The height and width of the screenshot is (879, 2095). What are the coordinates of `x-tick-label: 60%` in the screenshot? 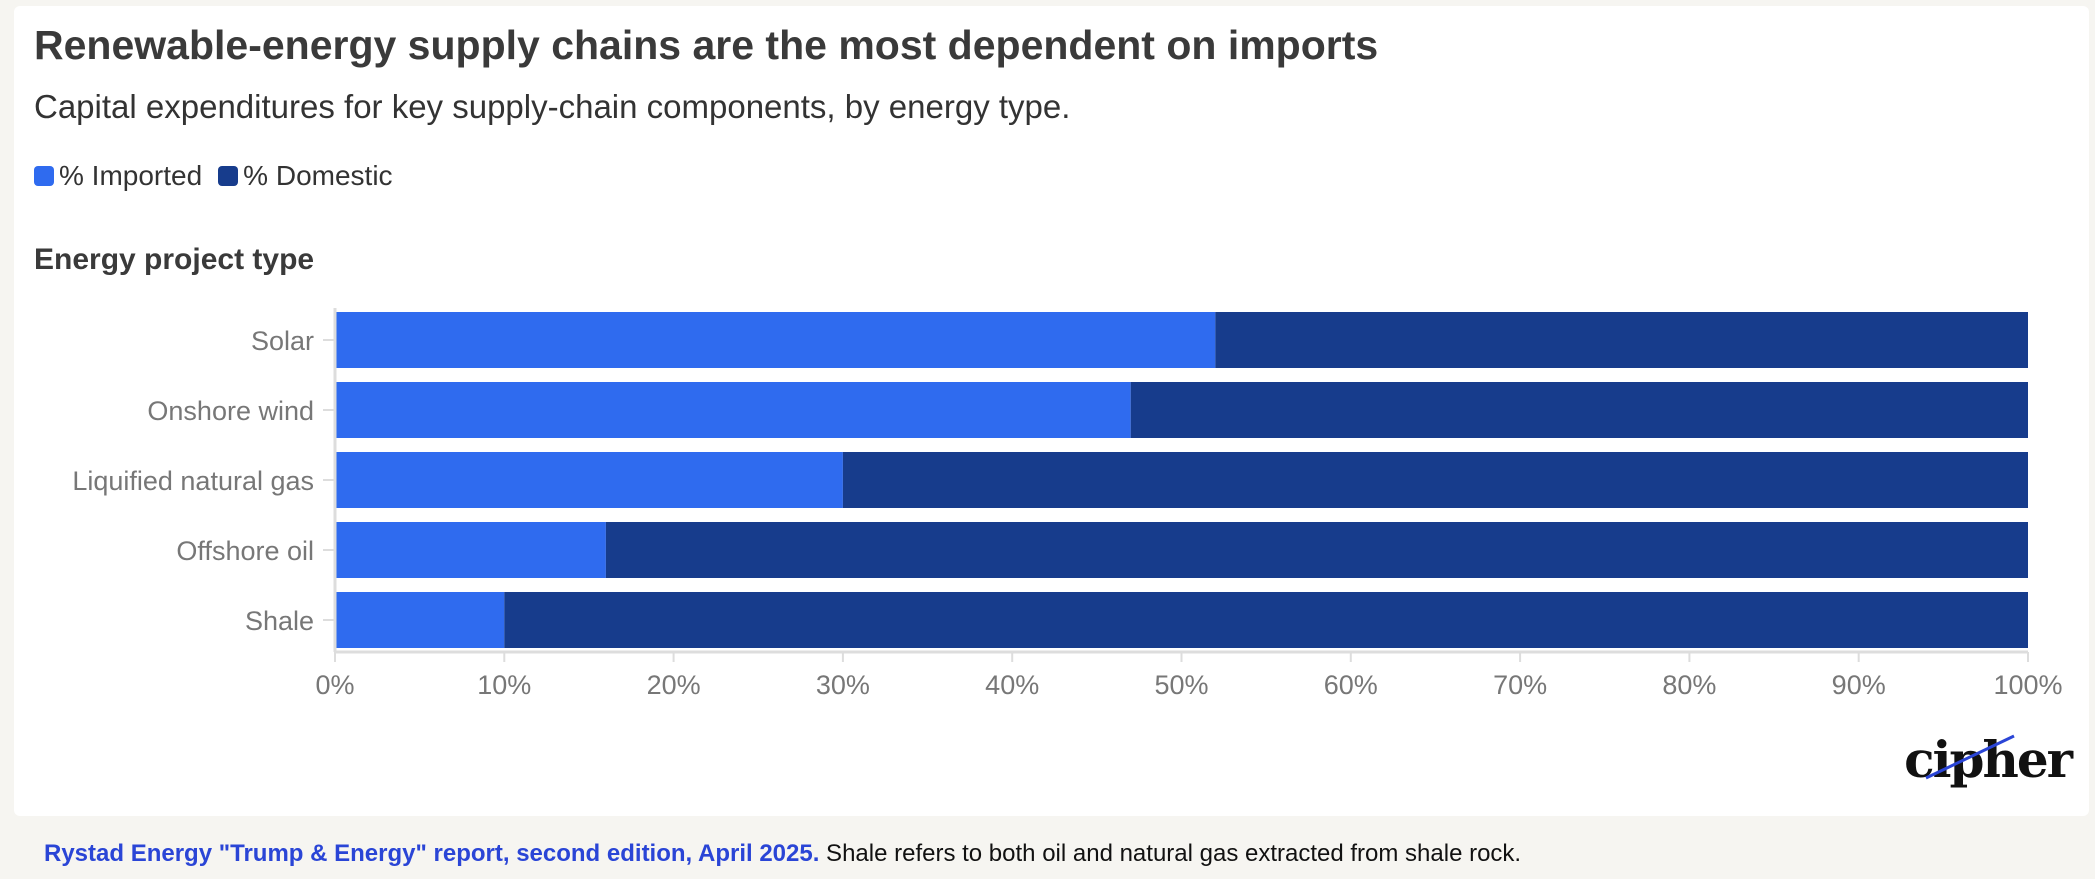 It's located at (1351, 685).